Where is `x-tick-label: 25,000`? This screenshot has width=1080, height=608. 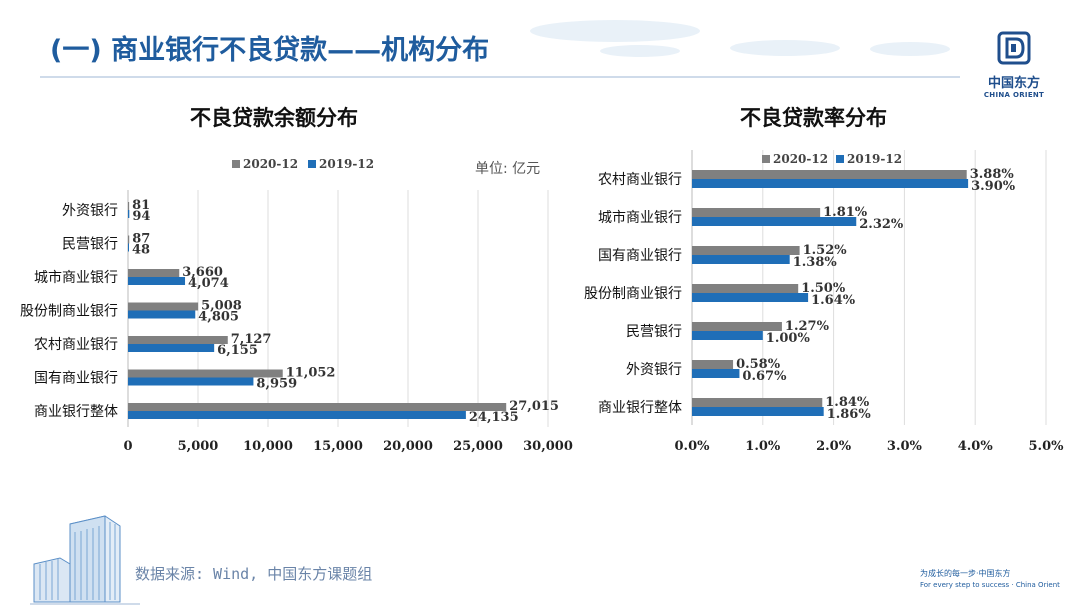 x-tick-label: 25,000 is located at coordinates (478, 446).